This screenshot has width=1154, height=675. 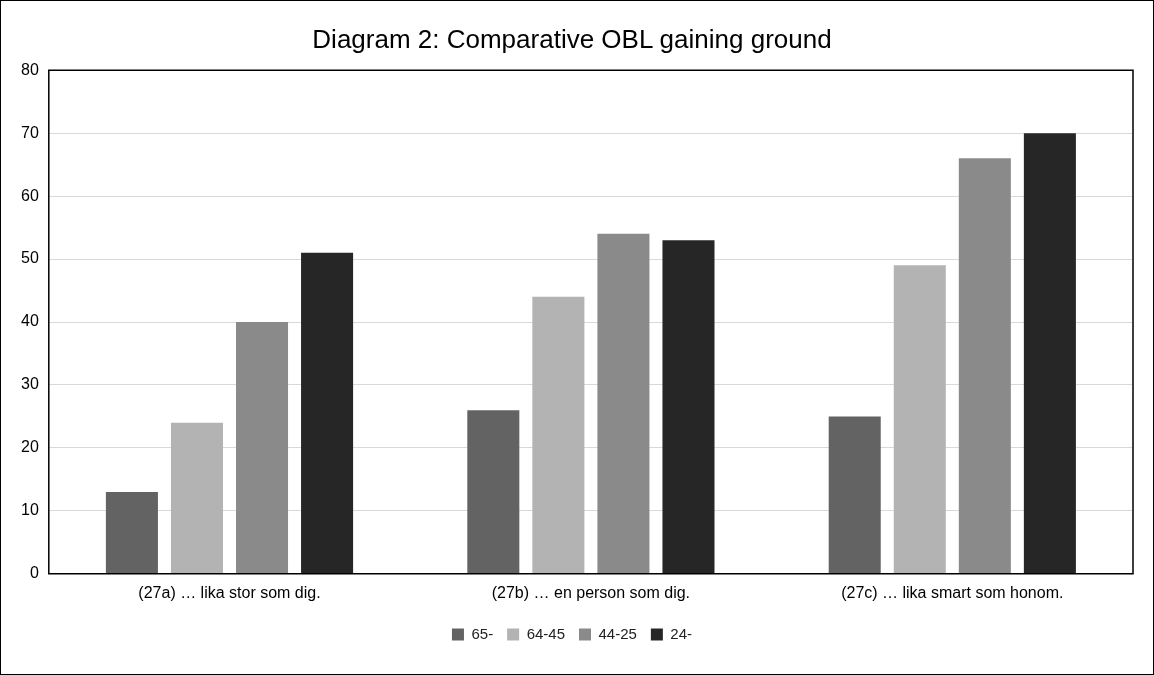 I want to click on x-tick-label: (27c) … lika smart som honom., so click(x=952, y=592).